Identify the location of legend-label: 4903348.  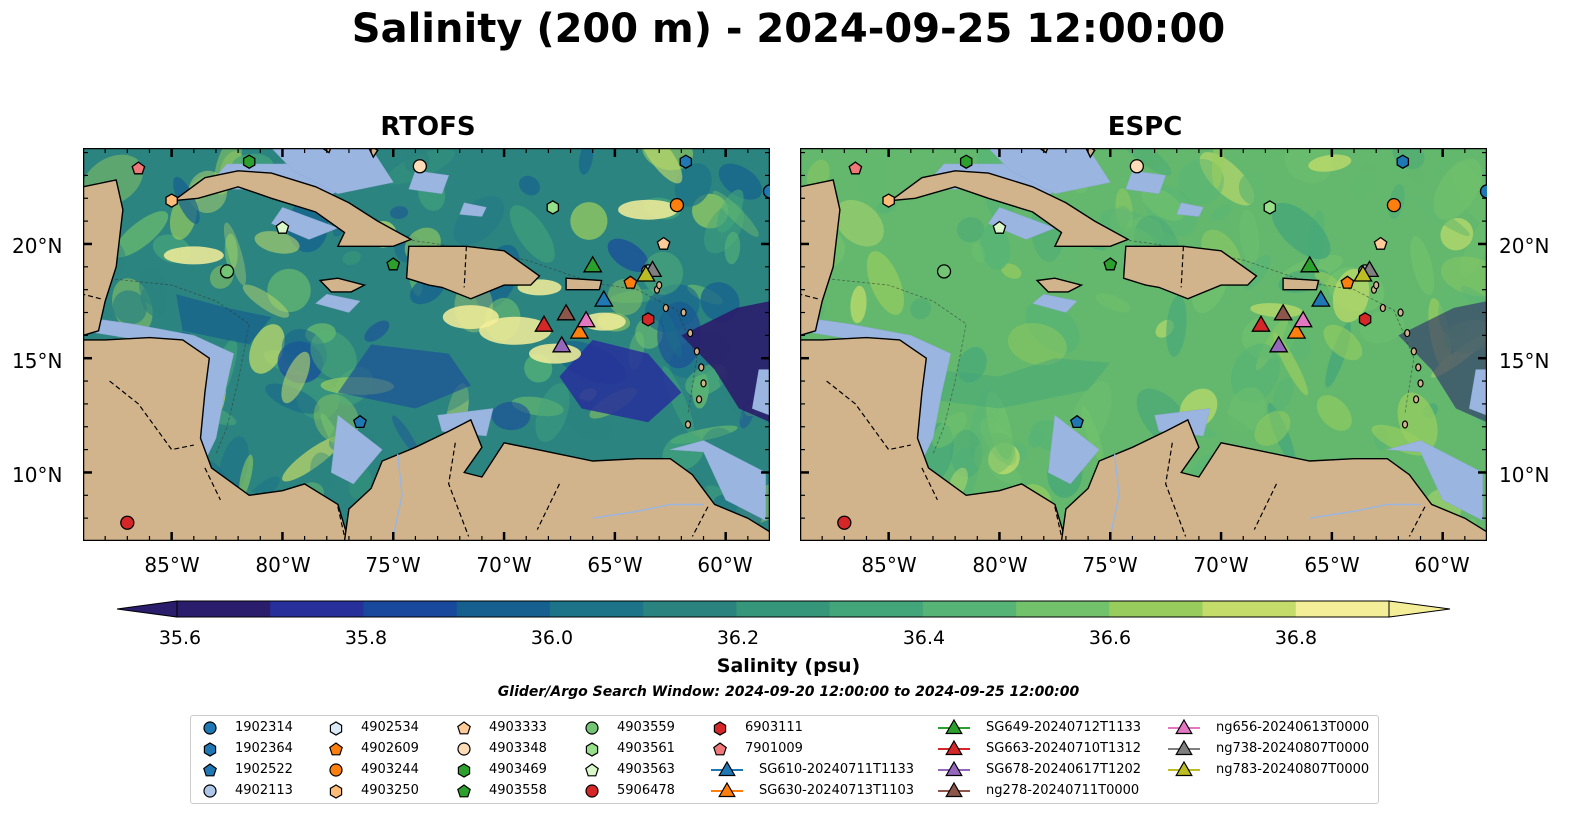
(518, 748).